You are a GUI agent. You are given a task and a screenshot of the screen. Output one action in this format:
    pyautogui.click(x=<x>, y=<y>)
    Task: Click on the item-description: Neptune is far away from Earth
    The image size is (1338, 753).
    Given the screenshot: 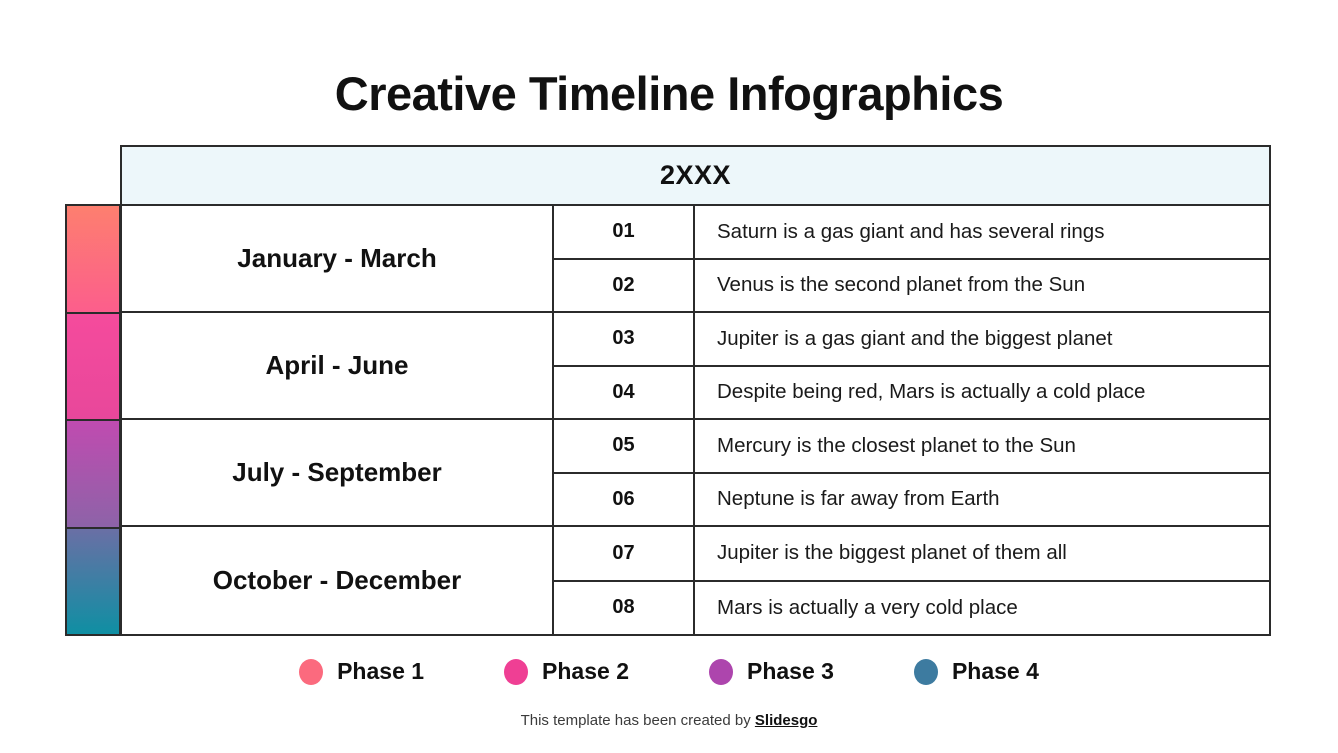 What is the action you would take?
    pyautogui.click(x=858, y=499)
    